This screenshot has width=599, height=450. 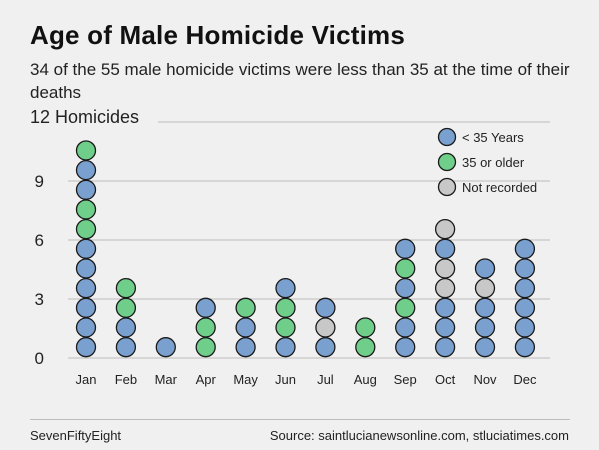 I want to click on x-tick-label: Sep, so click(x=405, y=379).